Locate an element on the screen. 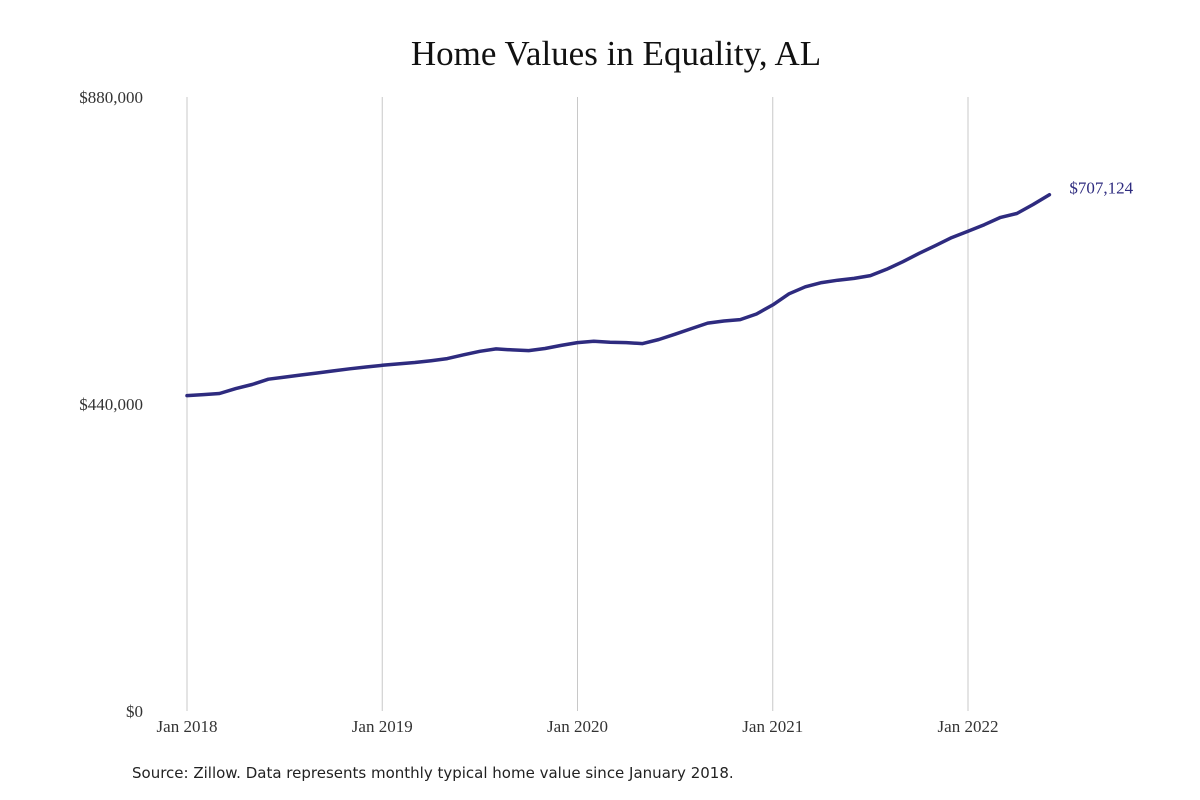  y-tick-label-1: $440,000 is located at coordinates (111, 404).